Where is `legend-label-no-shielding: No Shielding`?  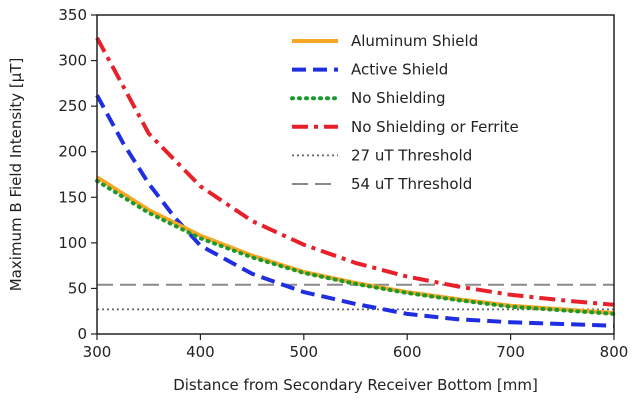
legend-label-no-shielding: No Shielding is located at coordinates (398, 98).